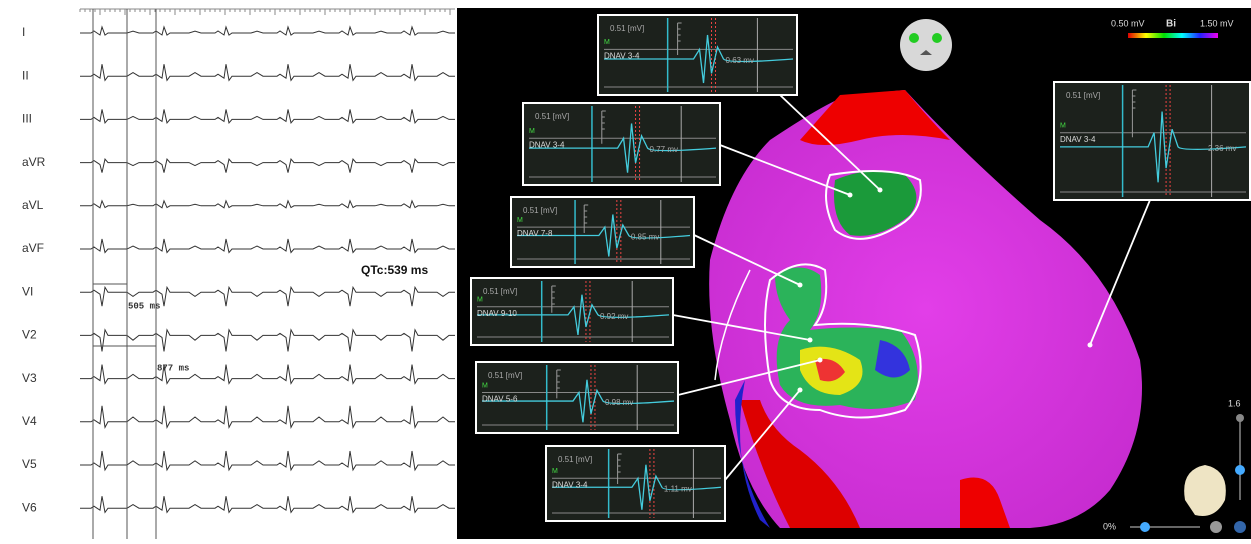 This screenshot has width=1251, height=544. What do you see at coordinates (34, 162) in the screenshot?
I see `lead-label: aVR` at bounding box center [34, 162].